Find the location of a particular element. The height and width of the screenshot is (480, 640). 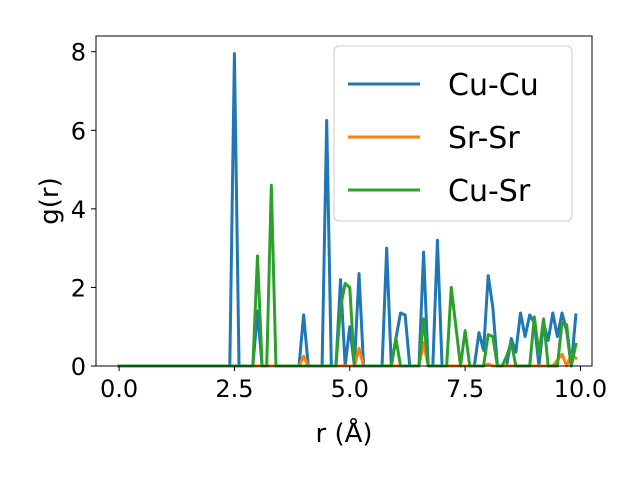

x-axis-label: r (Å) is located at coordinates (343, 433).